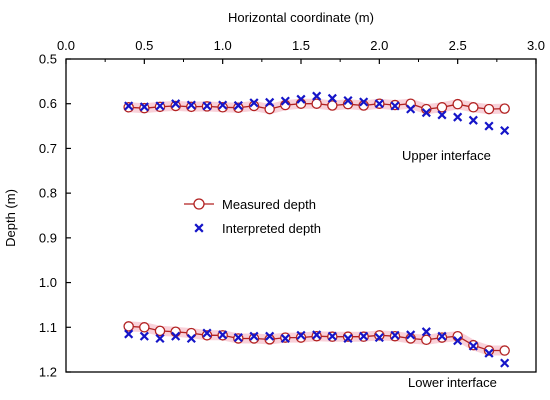 Image resolution: width=550 pixels, height=400 pixels. Describe the element at coordinates (144, 45) in the screenshot. I see `x-tick-label: 0.5` at that location.